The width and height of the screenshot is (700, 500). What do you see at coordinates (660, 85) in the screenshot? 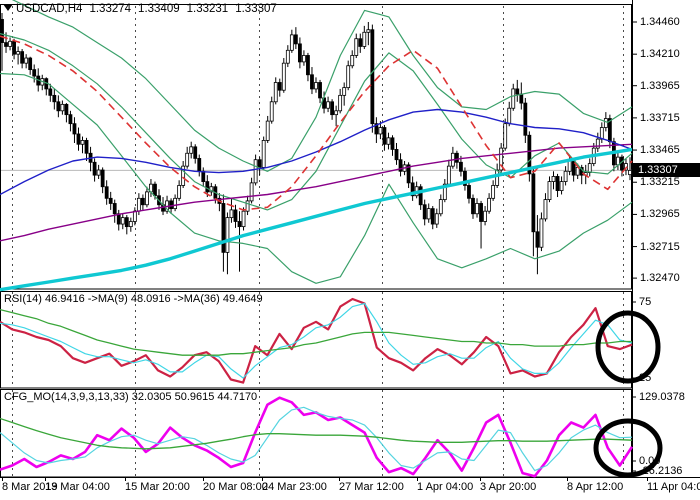
I see `price-tick-label: 1.33965` at bounding box center [660, 85].